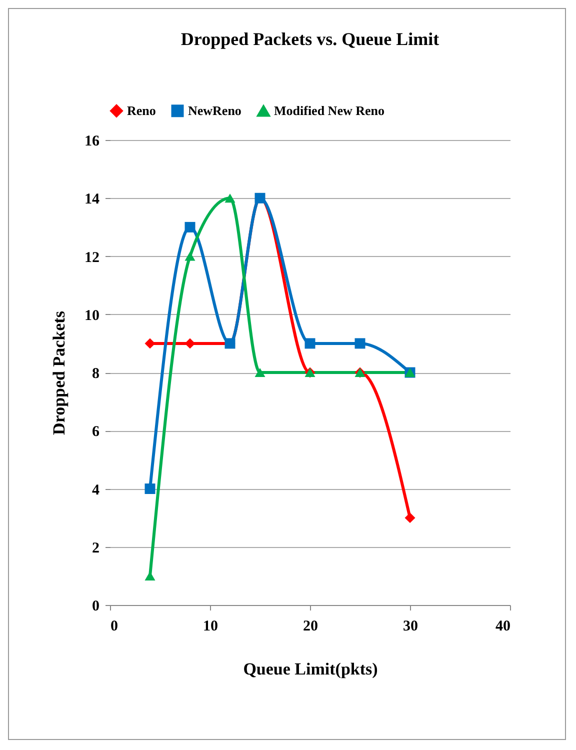 The image size is (576, 750). I want to click on y-tick-label: 2, so click(96, 548).